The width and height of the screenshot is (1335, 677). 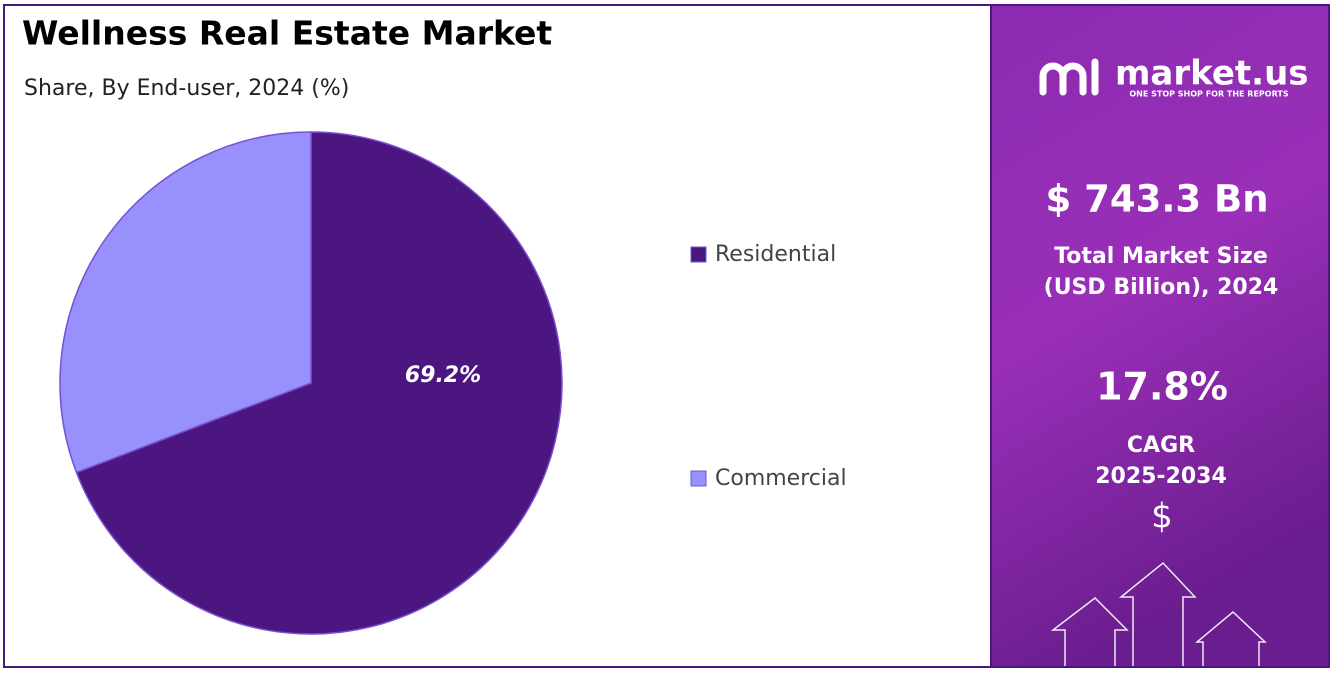 What do you see at coordinates (1161, 287) in the screenshot?
I see `market-size-label: (USD Billion), 2024` at bounding box center [1161, 287].